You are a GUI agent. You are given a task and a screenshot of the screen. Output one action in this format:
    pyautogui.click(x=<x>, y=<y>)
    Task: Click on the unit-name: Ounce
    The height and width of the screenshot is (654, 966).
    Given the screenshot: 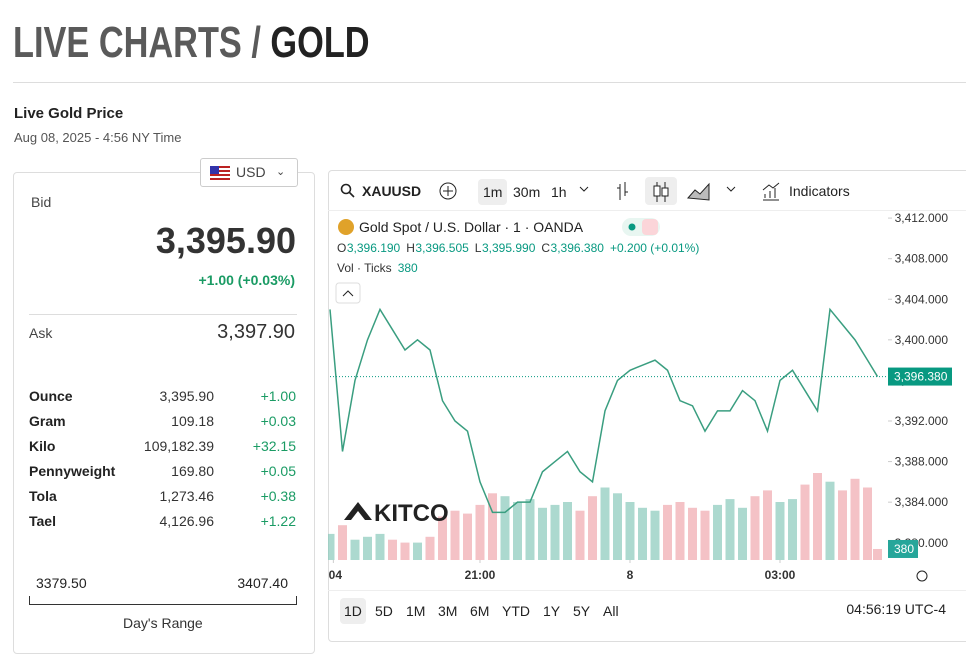 What is the action you would take?
    pyautogui.click(x=51, y=396)
    